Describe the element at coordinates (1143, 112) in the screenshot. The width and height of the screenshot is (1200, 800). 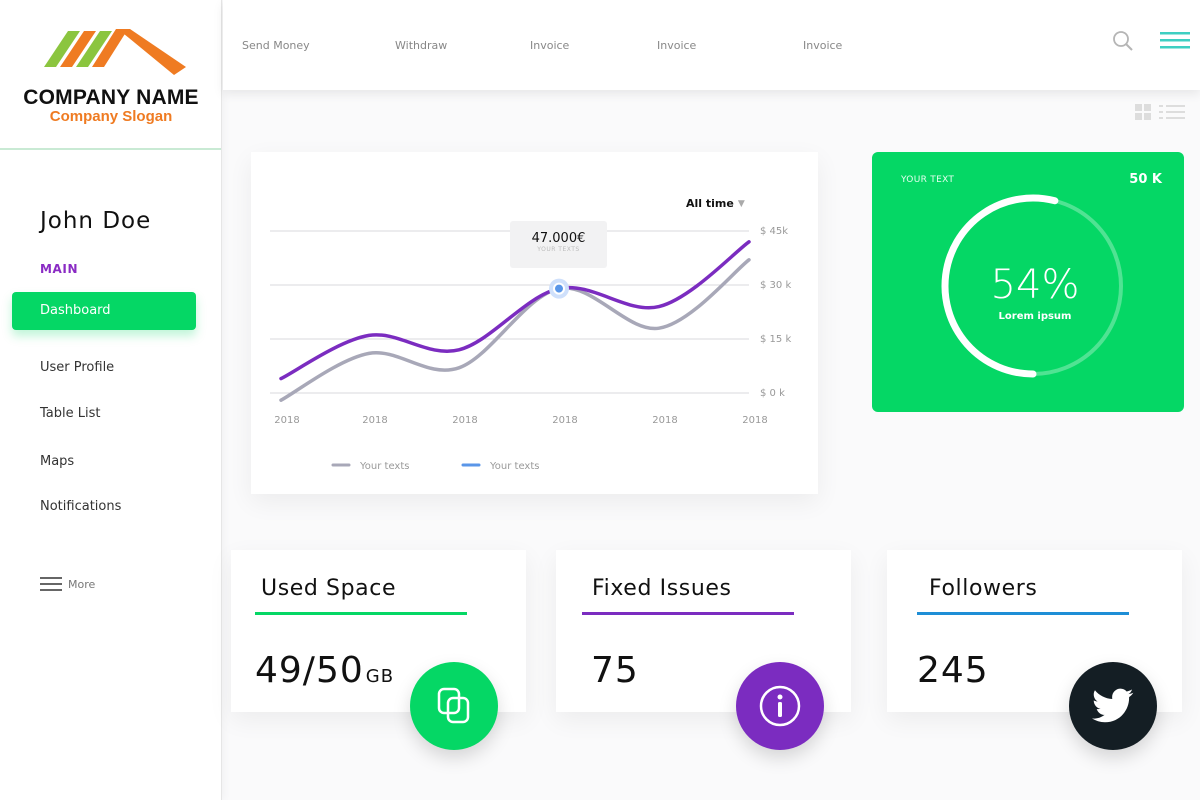
I see `grid-view-icon` at that location.